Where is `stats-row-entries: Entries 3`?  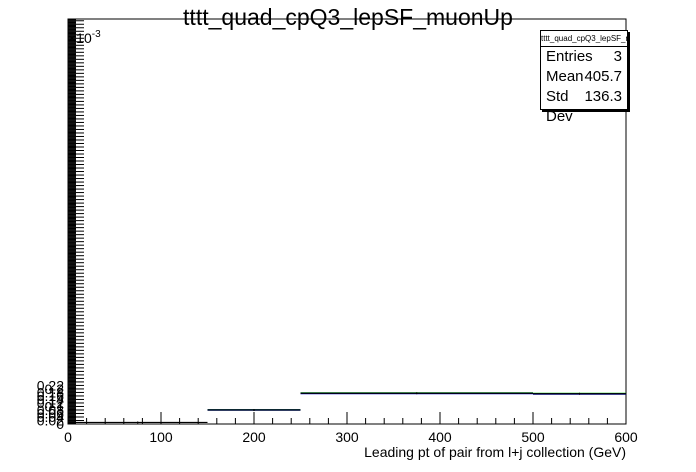 stats-row-entries: Entries 3 is located at coordinates (584, 57).